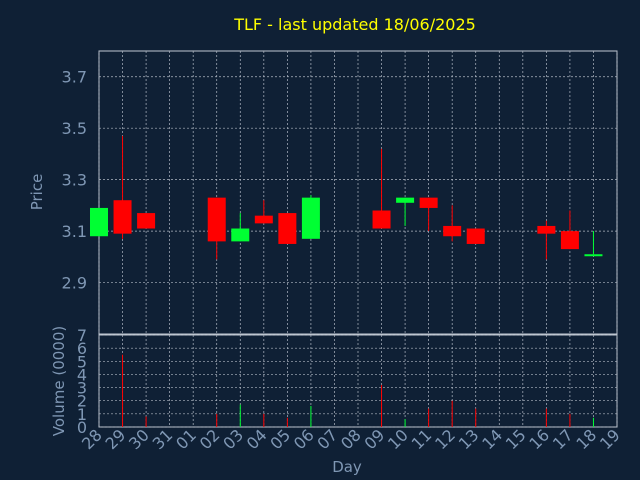  What do you see at coordinates (354, 24) in the screenshot?
I see `chart-title: TLF - last updated 18/06/2025` at bounding box center [354, 24].